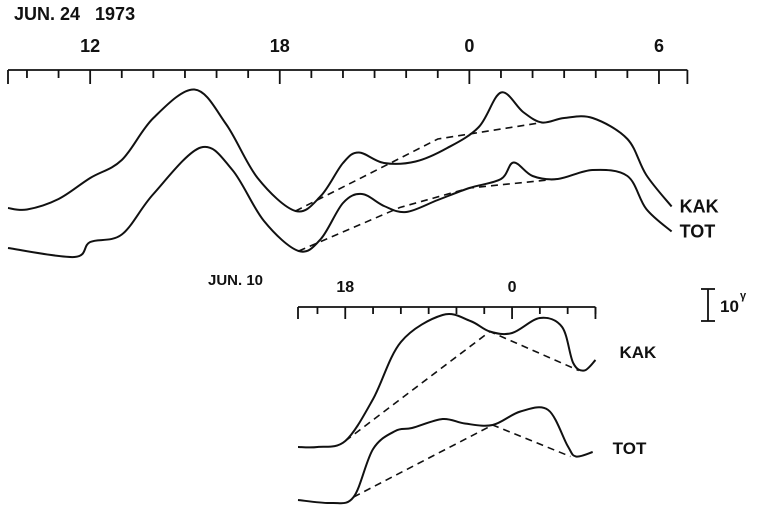  I want to click on scale-bar-label: 10, so click(729, 306).